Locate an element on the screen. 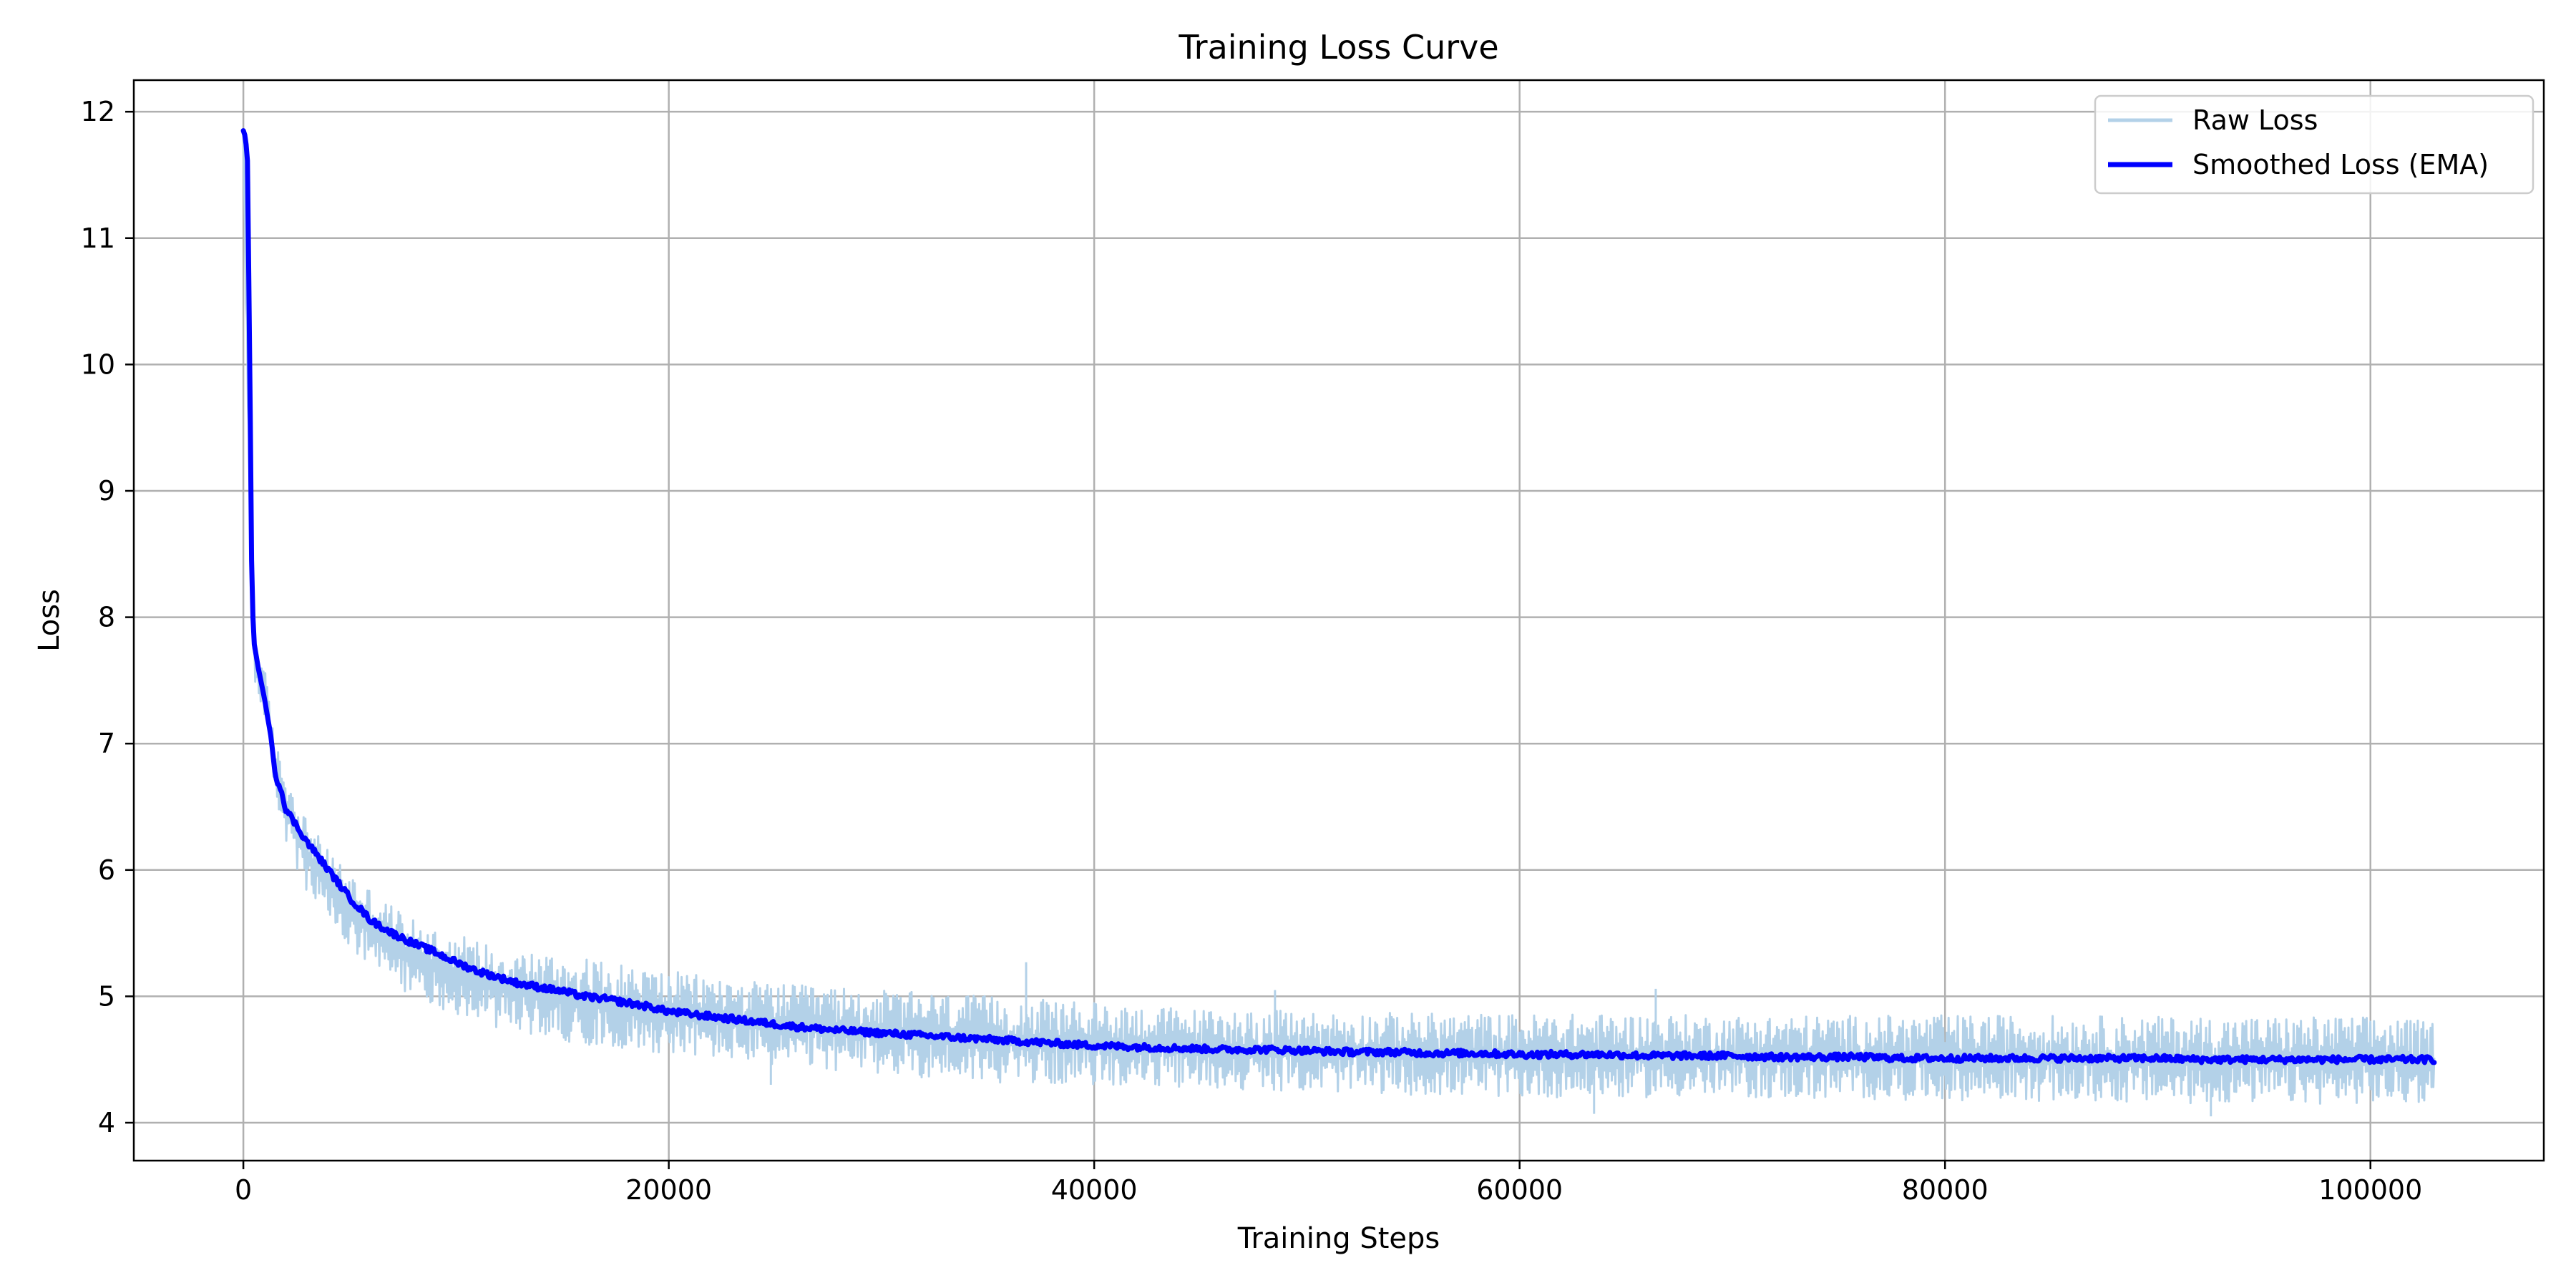  y-tick-label: 9 is located at coordinates (106, 491).